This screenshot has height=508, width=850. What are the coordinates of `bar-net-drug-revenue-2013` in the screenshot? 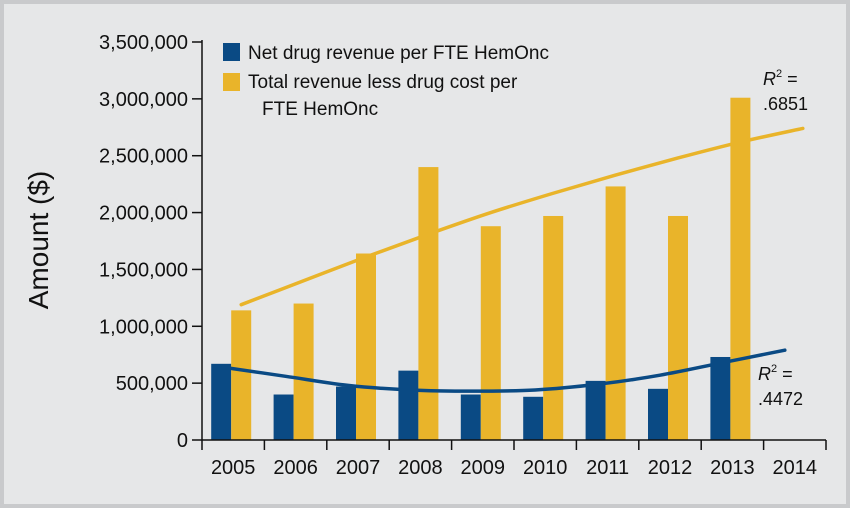 It's located at (720, 398).